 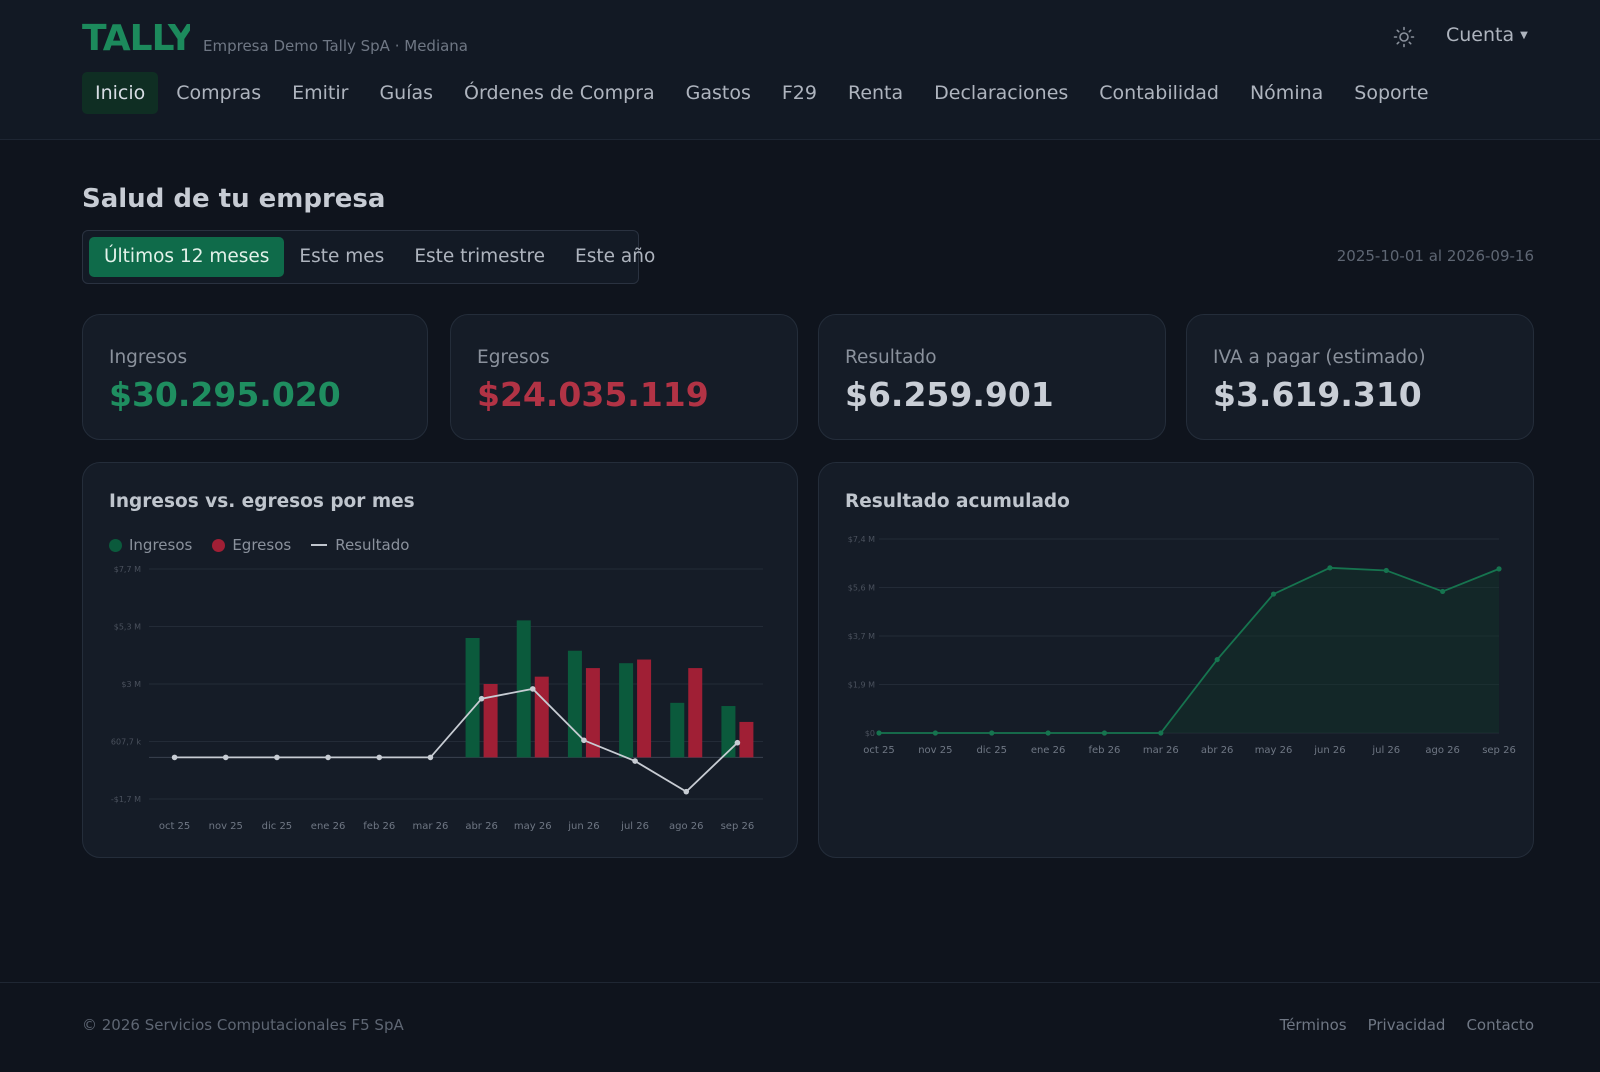 I want to click on kpi-value: $30.295.020, so click(x=225, y=394).